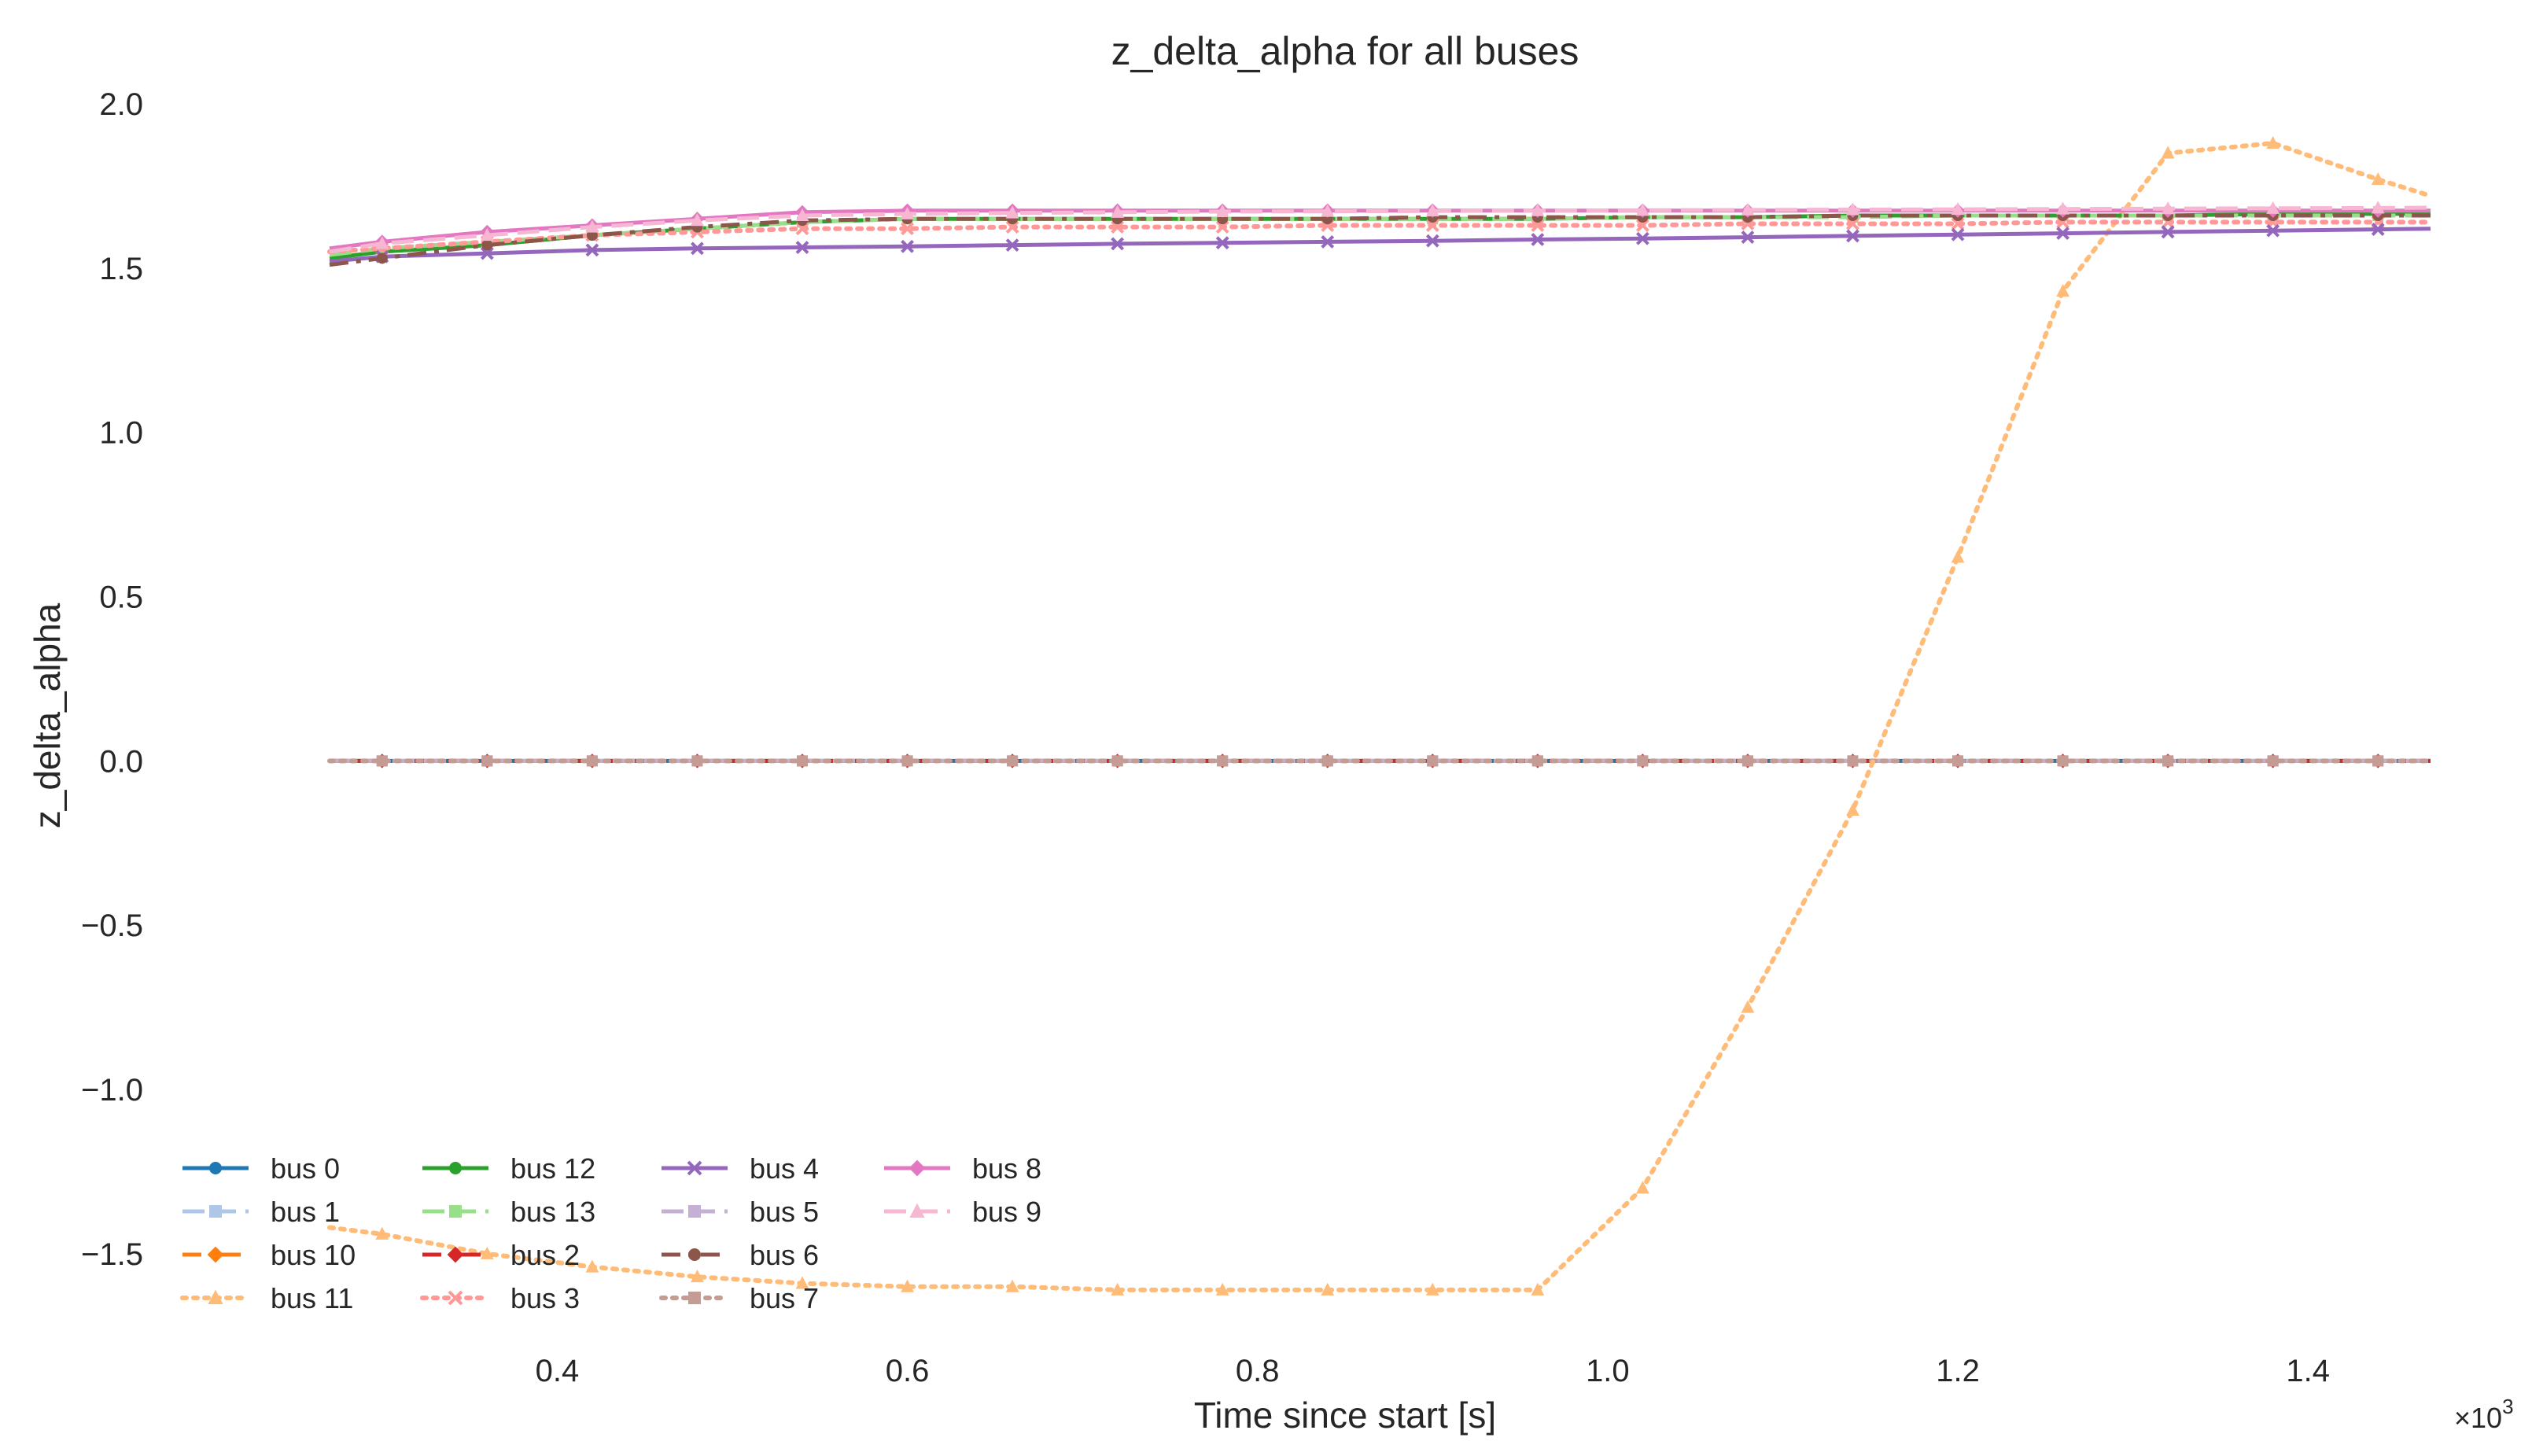 This screenshot has width=2543, height=1456. What do you see at coordinates (313, 1255) in the screenshot?
I see `legend-label: bus 10` at bounding box center [313, 1255].